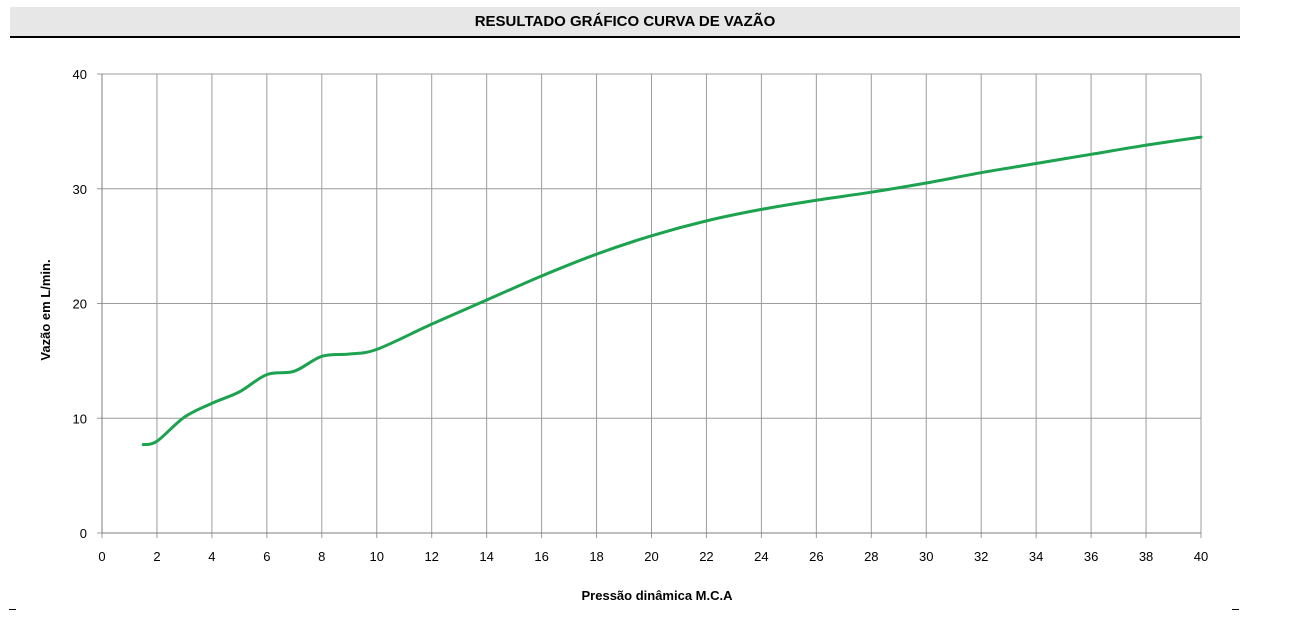 Image resolution: width=1293 pixels, height=617 pixels. What do you see at coordinates (926, 556) in the screenshot?
I see `x-tick-label: 30` at bounding box center [926, 556].